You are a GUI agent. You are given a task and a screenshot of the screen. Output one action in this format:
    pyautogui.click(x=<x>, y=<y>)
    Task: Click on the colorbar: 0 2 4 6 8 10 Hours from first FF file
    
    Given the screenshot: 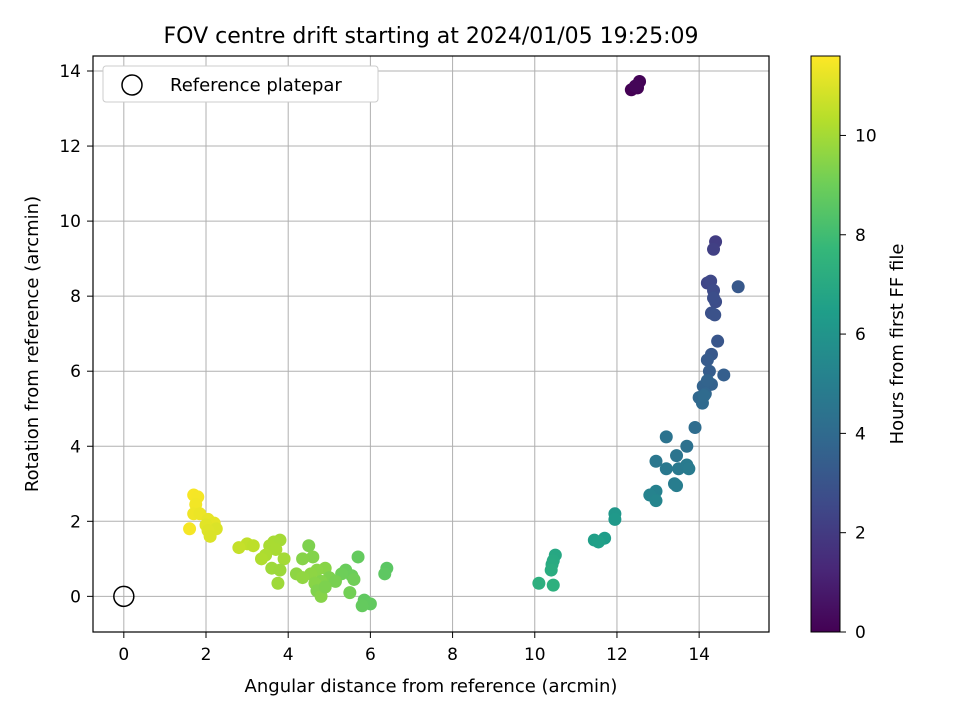 What is the action you would take?
    pyautogui.click(x=859, y=349)
    